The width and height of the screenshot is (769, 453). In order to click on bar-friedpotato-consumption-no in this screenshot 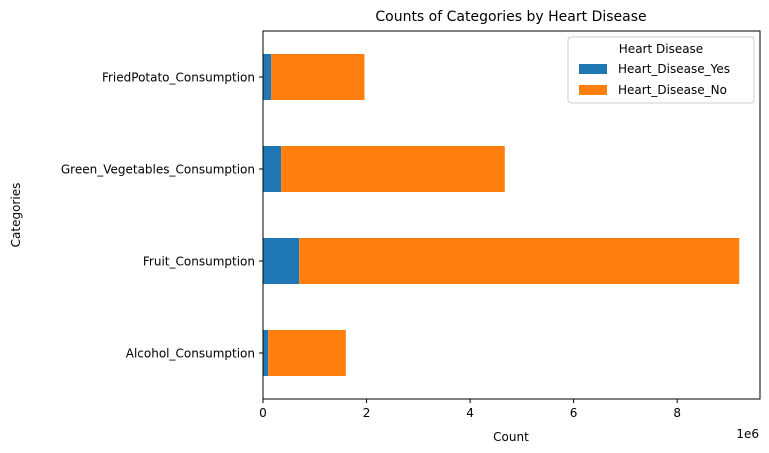, I will do `click(318, 77)`.